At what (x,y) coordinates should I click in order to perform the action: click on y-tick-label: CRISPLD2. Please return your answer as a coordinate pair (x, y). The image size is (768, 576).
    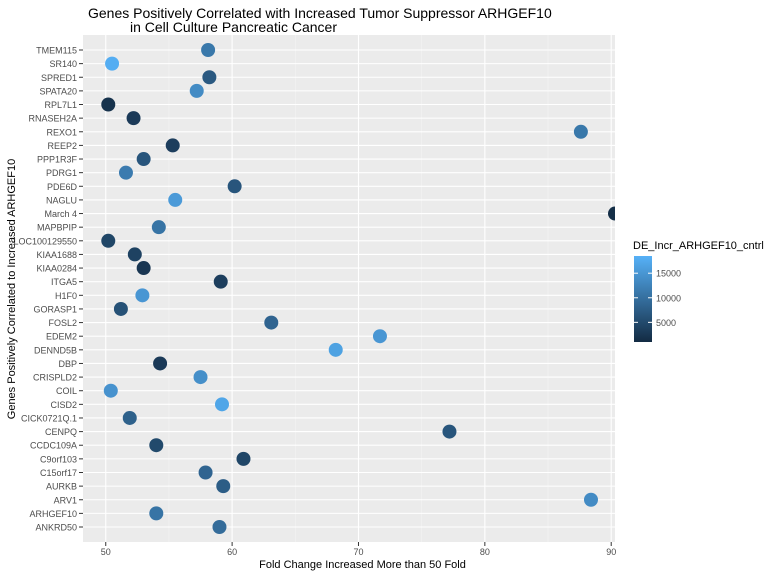
    Looking at the image, I should click on (55, 378).